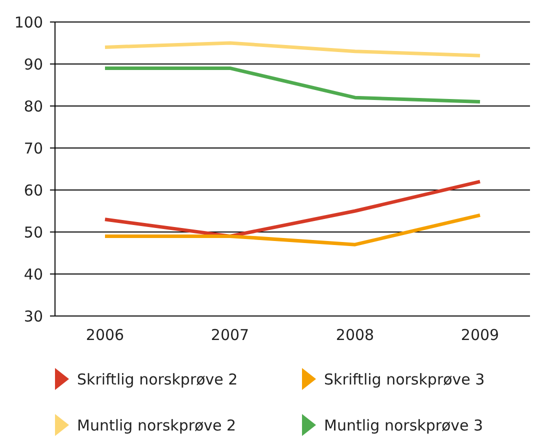 The image size is (538, 442). What do you see at coordinates (28, 22) in the screenshot?
I see `y-tick-label: 100` at bounding box center [28, 22].